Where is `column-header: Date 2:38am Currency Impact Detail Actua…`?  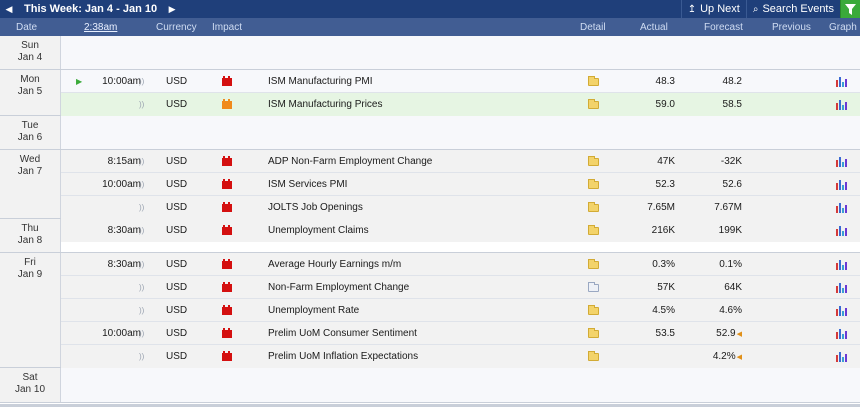
column-header: Date 2:38am Currency Impact Detail Actua… is located at coordinates (430, 27).